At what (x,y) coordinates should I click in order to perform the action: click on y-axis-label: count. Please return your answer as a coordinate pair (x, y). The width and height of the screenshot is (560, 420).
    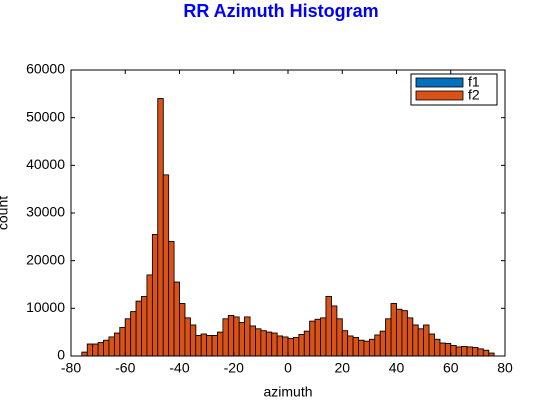
    Looking at the image, I should click on (5, 213).